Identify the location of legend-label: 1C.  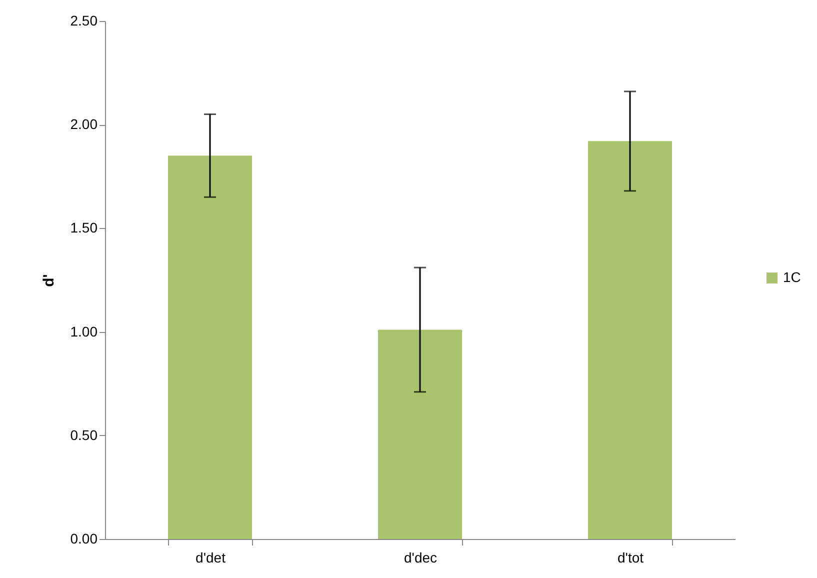
(792, 277).